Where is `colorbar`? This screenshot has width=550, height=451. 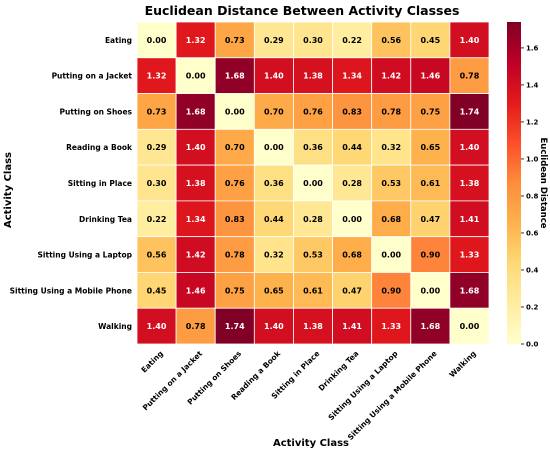 colorbar is located at coordinates (514, 183).